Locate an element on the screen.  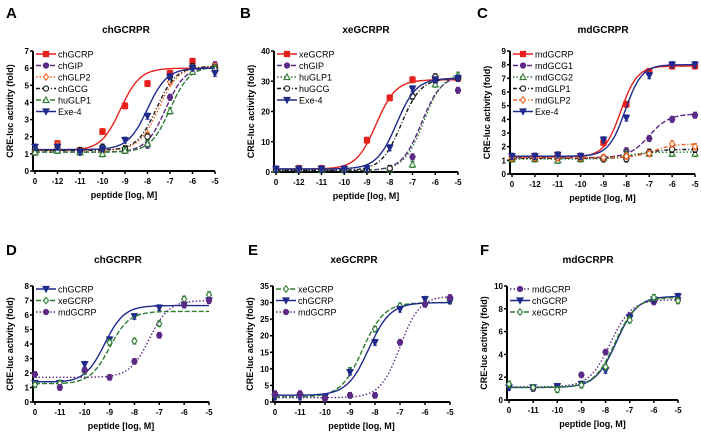
panel-title: mdGCRPR is located at coordinates (588, 260).